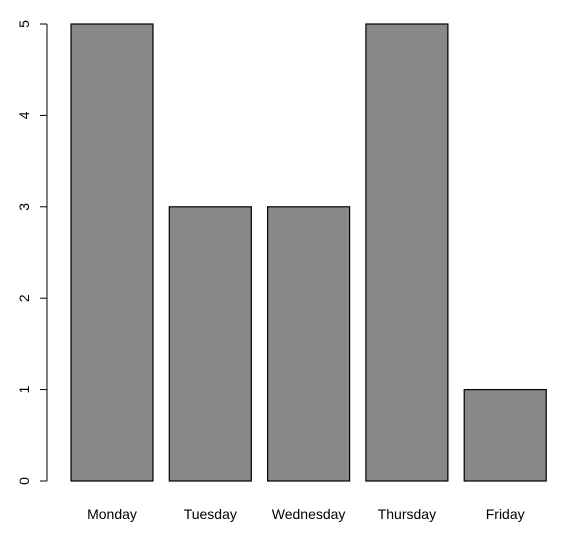  Describe the element at coordinates (24, 115) in the screenshot. I see `y-tick-label-4: 4` at that location.